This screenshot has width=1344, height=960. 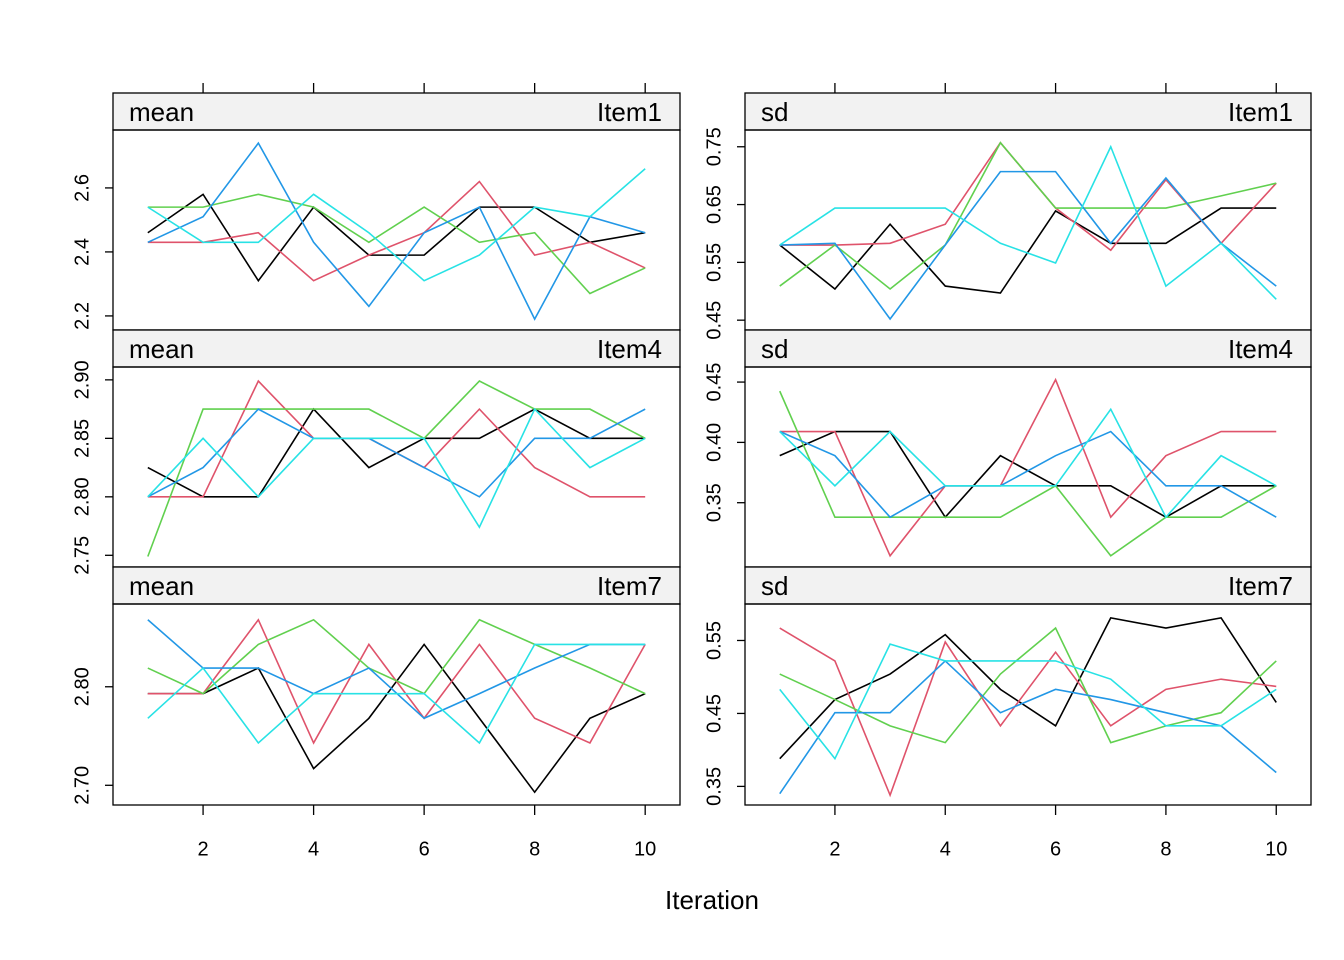 I want to click on y-tick-label: 0.40, so click(x=714, y=442).